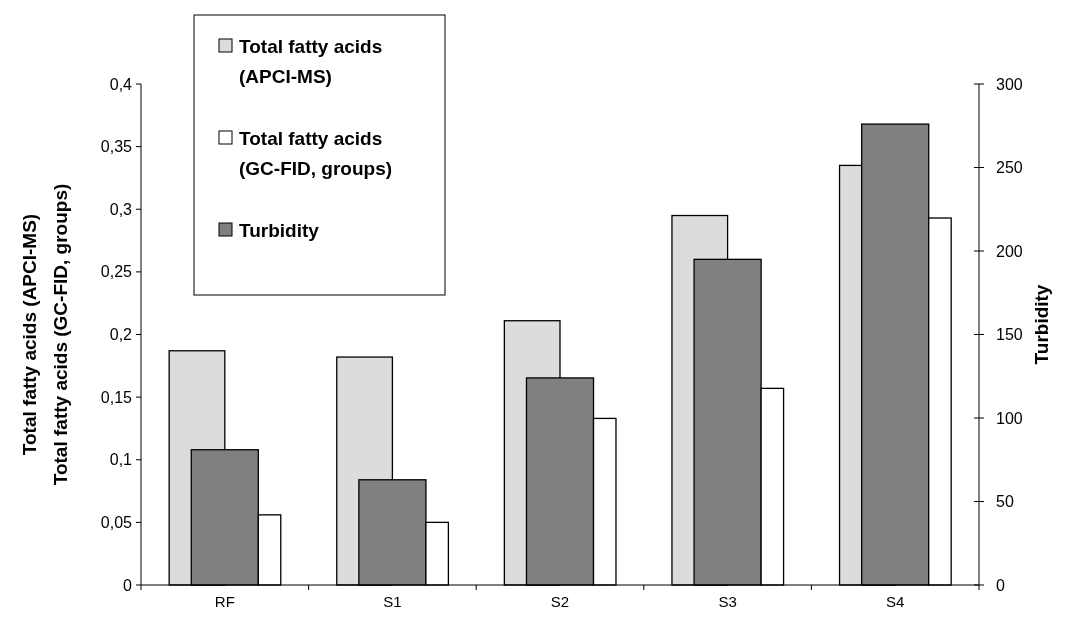 The image size is (1066, 617). What do you see at coordinates (279, 230) in the screenshot?
I see `legend-label: Turbidity` at bounding box center [279, 230].